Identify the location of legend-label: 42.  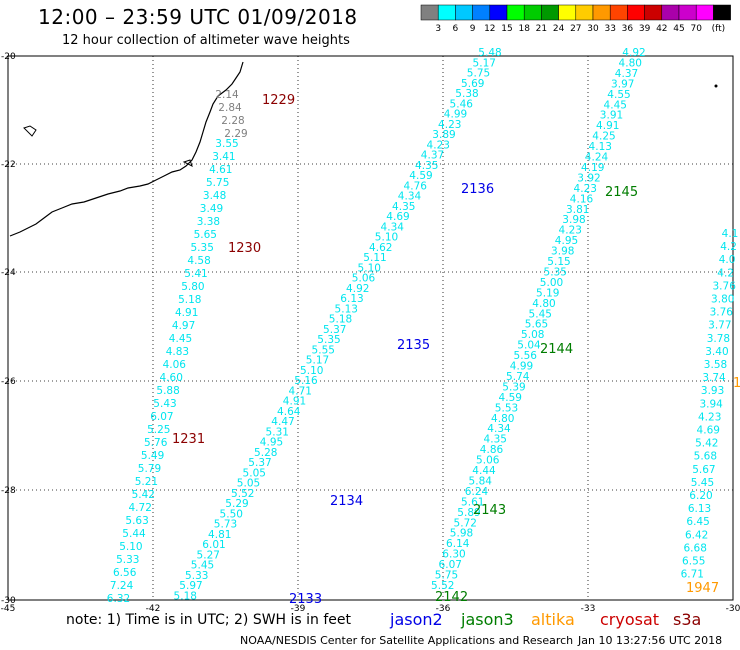
(661, 29).